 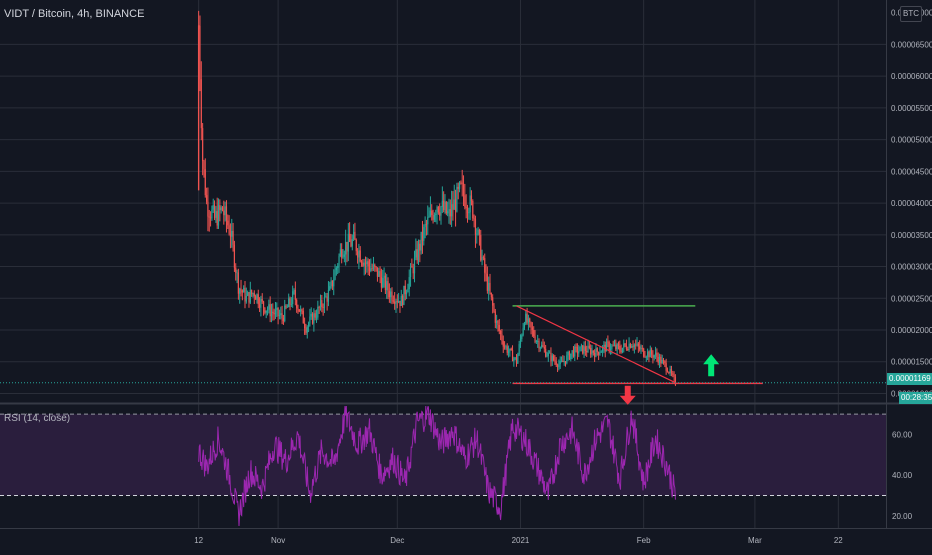 What do you see at coordinates (911, 76) in the screenshot?
I see `price-axis-tick-label: 0.00006000` at bounding box center [911, 76].